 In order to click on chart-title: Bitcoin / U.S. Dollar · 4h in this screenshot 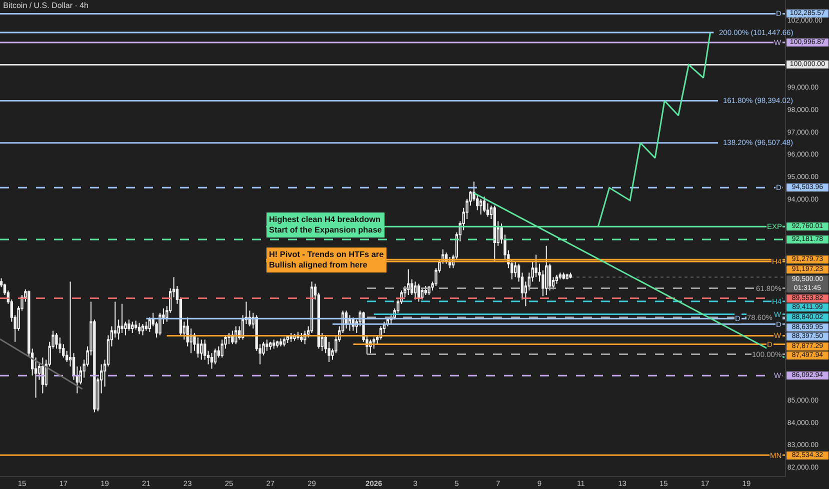, I will do `click(46, 5)`.